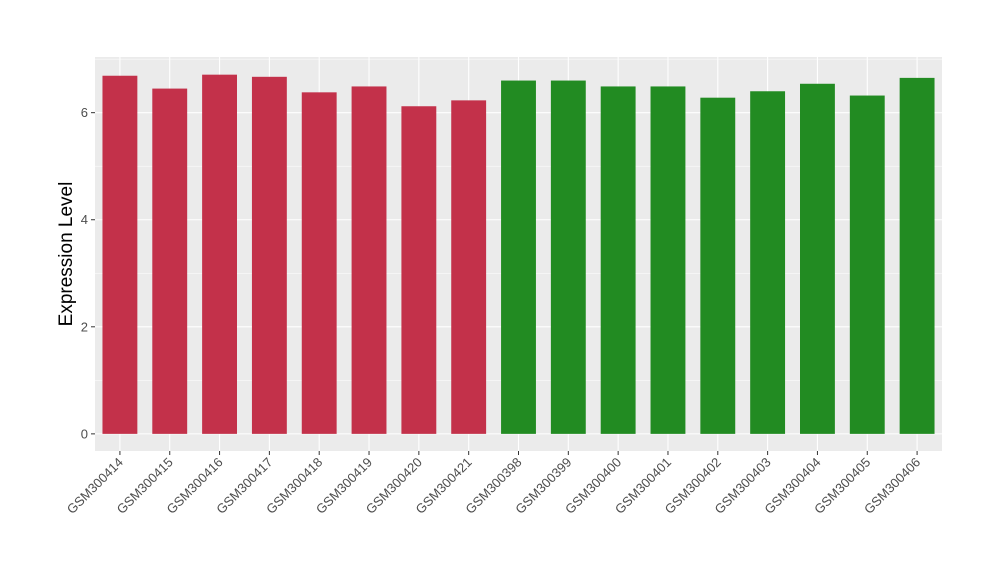 This screenshot has height=585, width=1000. What do you see at coordinates (618, 260) in the screenshot?
I see `bar-GSM300400` at bounding box center [618, 260].